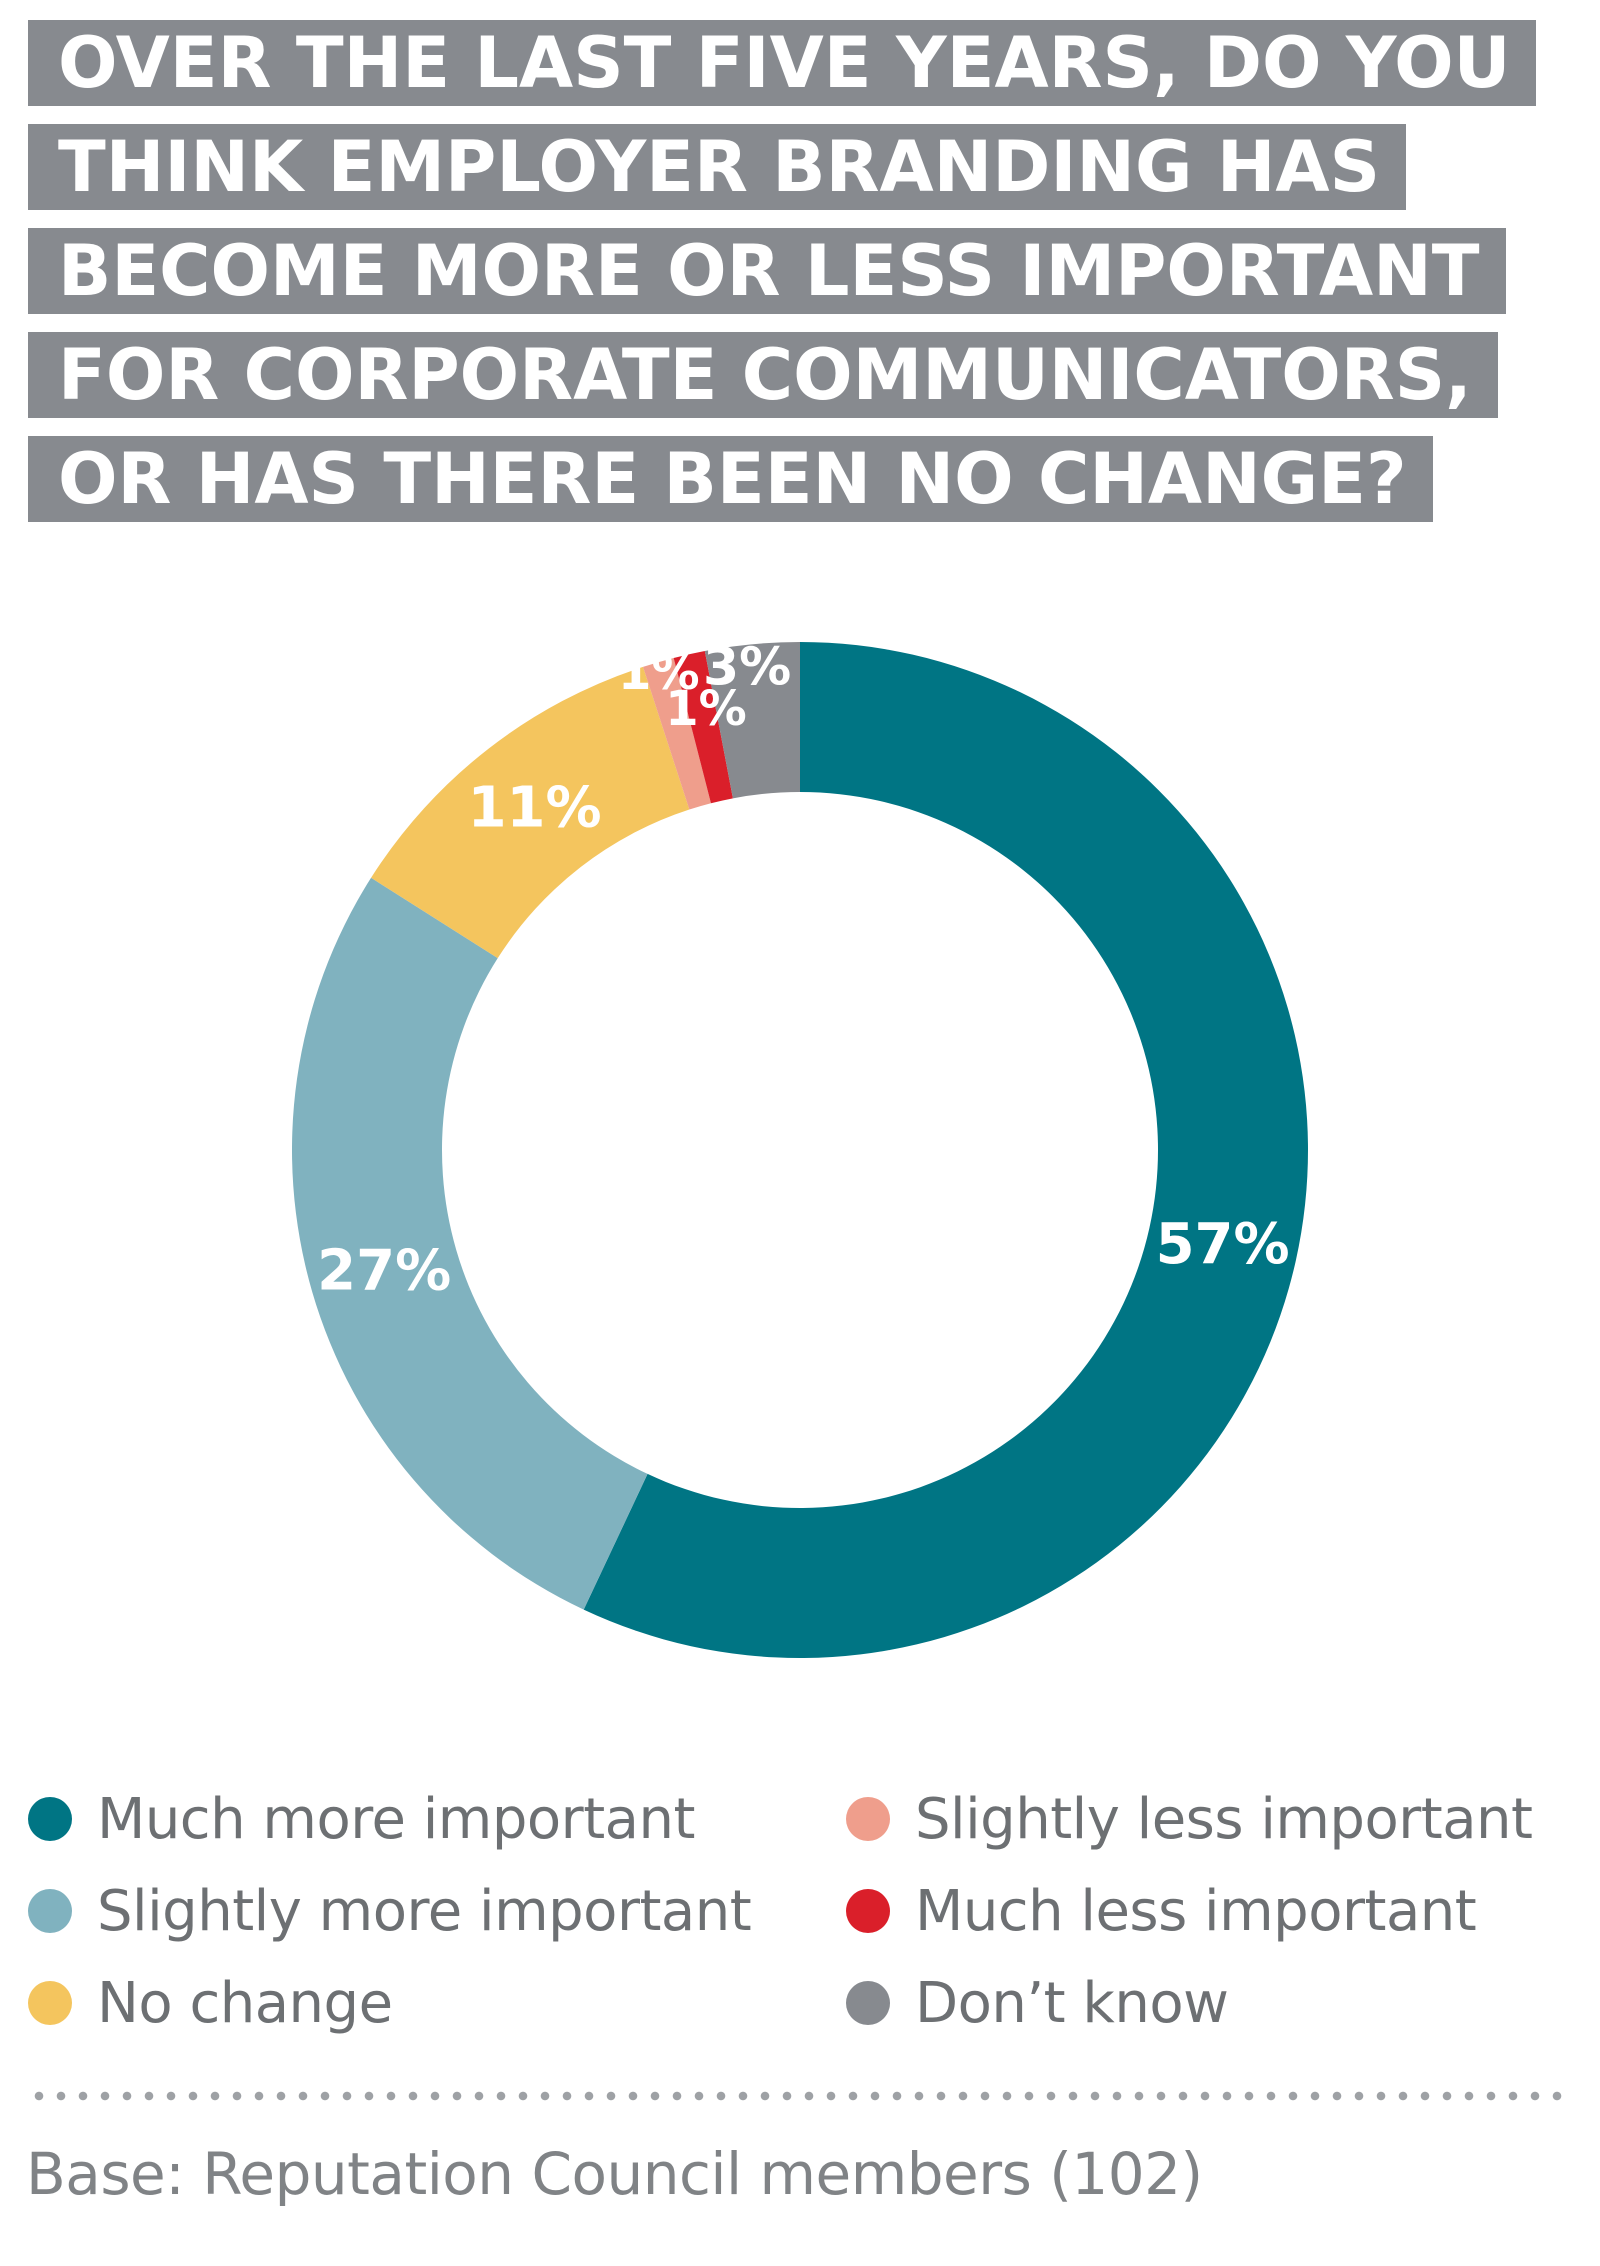 This screenshot has width=1600, height=2266. I want to click on legend-item-much-more-important: Much more important, so click(361, 1819).